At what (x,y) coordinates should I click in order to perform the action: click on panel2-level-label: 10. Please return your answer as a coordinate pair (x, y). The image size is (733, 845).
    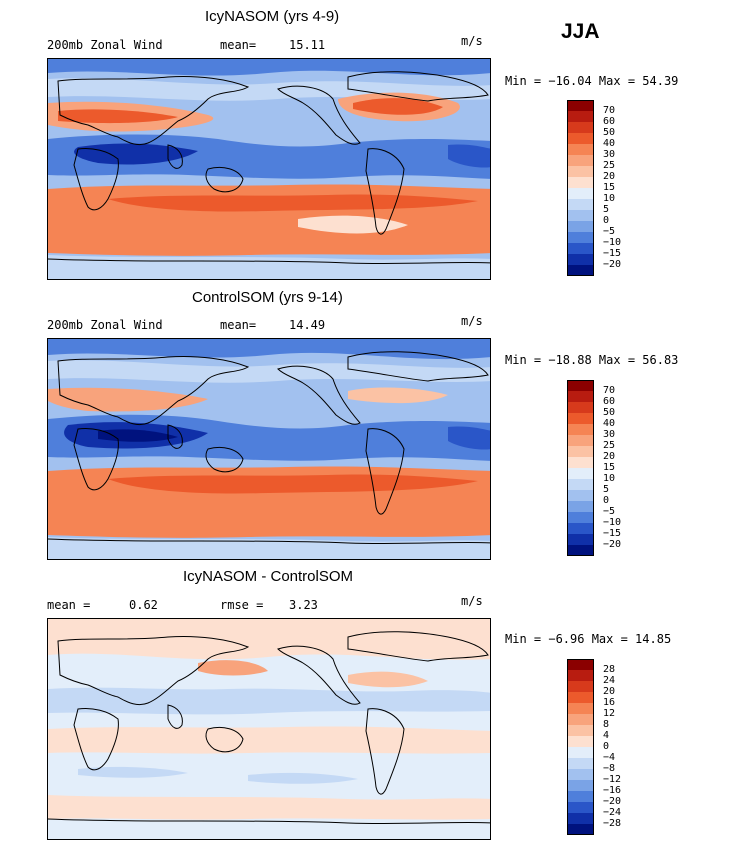
    Looking at the image, I should click on (609, 478).